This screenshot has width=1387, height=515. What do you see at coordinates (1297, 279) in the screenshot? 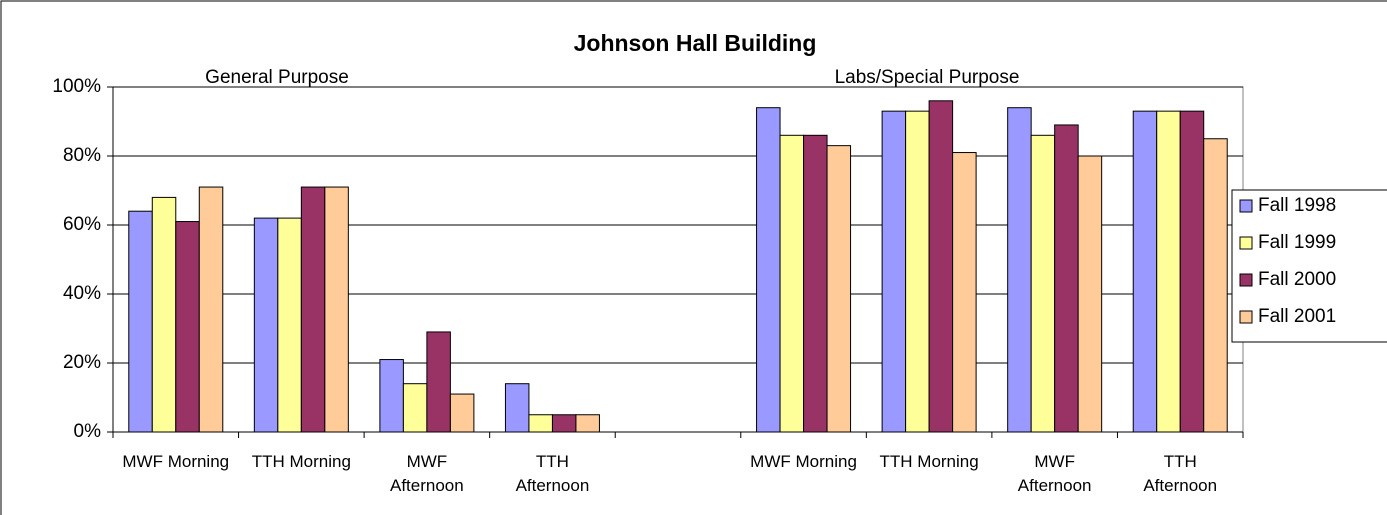
I see `legend-label: Fall 2000` at bounding box center [1297, 279].